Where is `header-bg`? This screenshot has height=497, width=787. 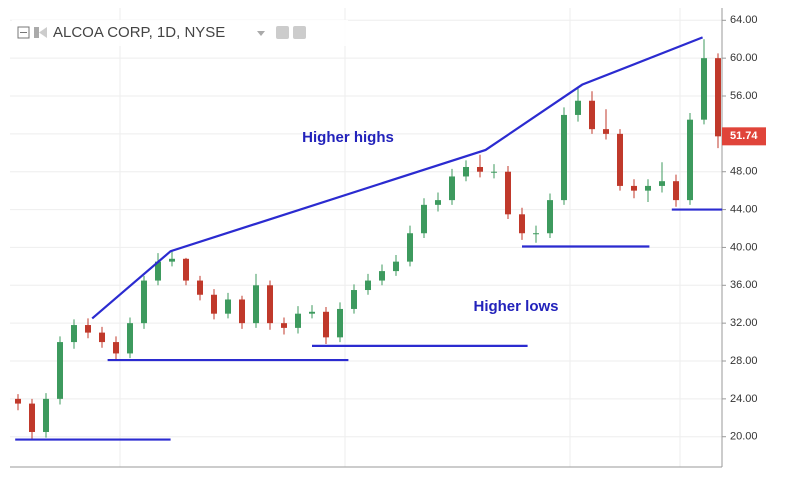
header-bg is located at coordinates (180, 33).